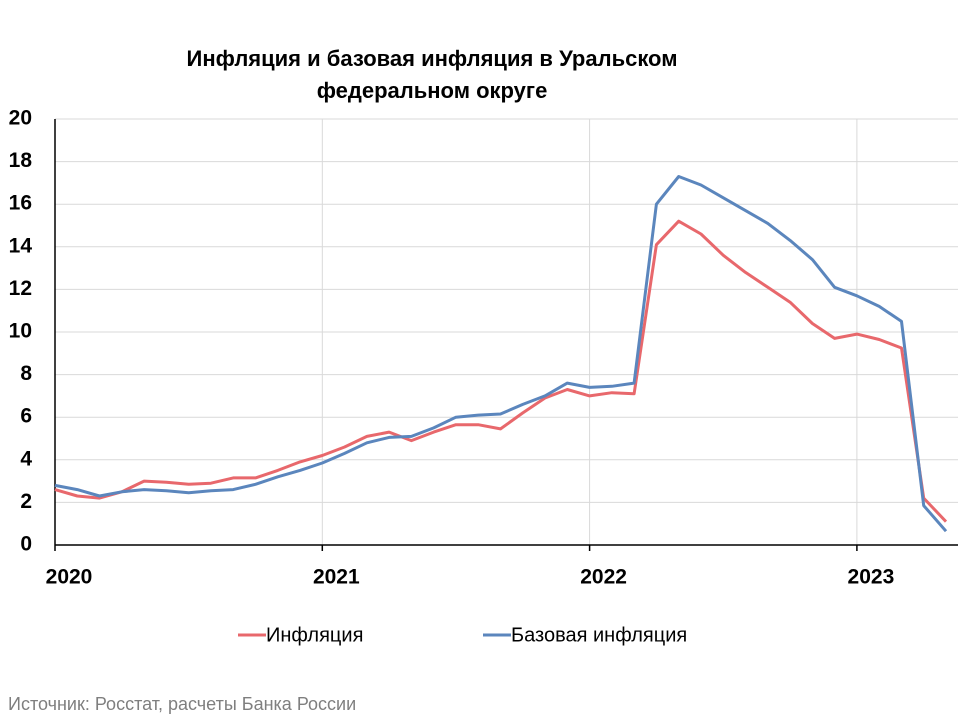 Image resolution: width=960 pixels, height=720 pixels. What do you see at coordinates (871, 577) in the screenshot?
I see `x-tick-label: 2023` at bounding box center [871, 577].